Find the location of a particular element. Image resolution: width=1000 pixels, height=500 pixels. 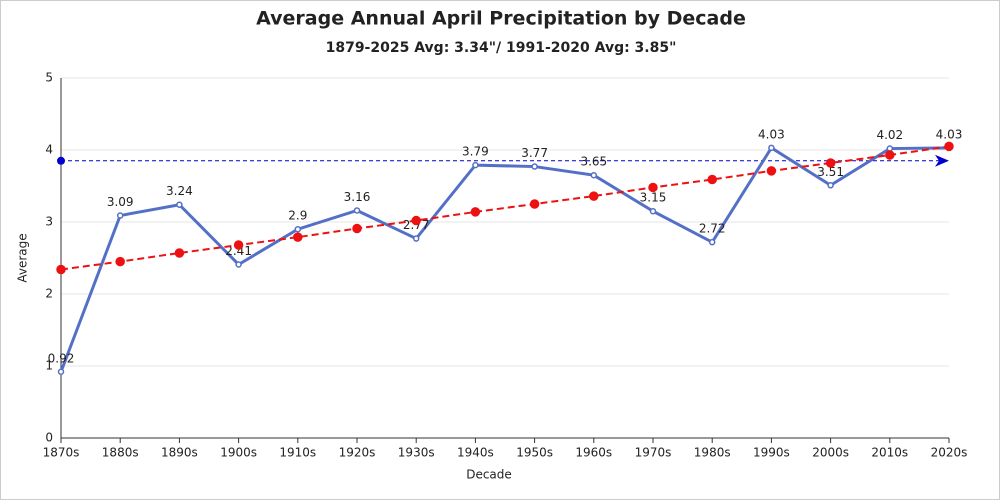

y-tick-label: 4 is located at coordinates (49, 150).